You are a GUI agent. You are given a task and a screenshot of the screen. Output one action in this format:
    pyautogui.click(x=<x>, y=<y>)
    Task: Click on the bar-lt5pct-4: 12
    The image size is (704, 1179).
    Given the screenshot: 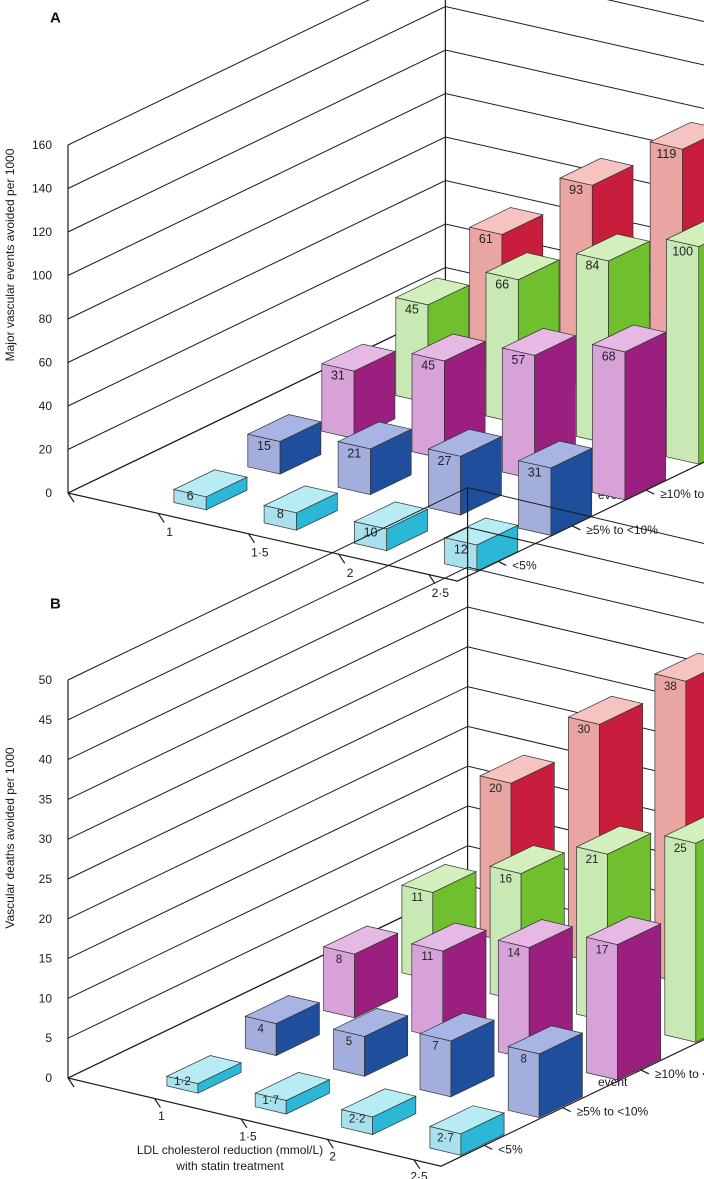 What is the action you would take?
    pyautogui.click(x=481, y=544)
    